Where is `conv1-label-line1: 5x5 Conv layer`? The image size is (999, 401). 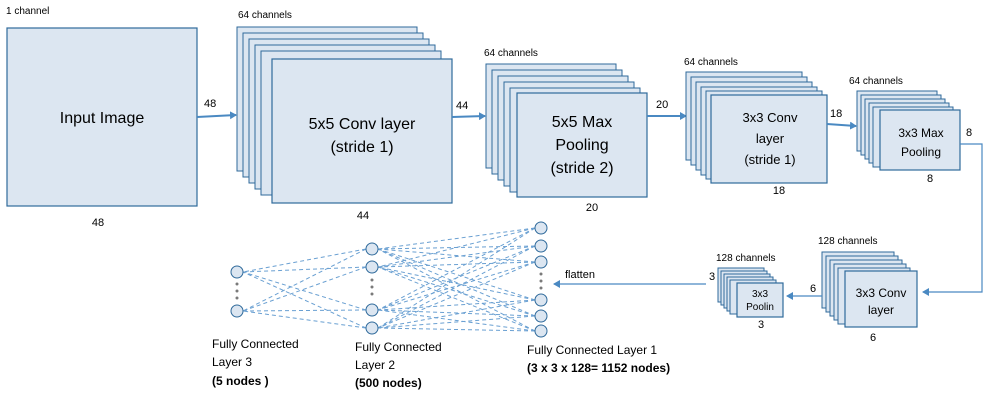 conv1-label-line1: 5x5 Conv layer is located at coordinates (362, 124).